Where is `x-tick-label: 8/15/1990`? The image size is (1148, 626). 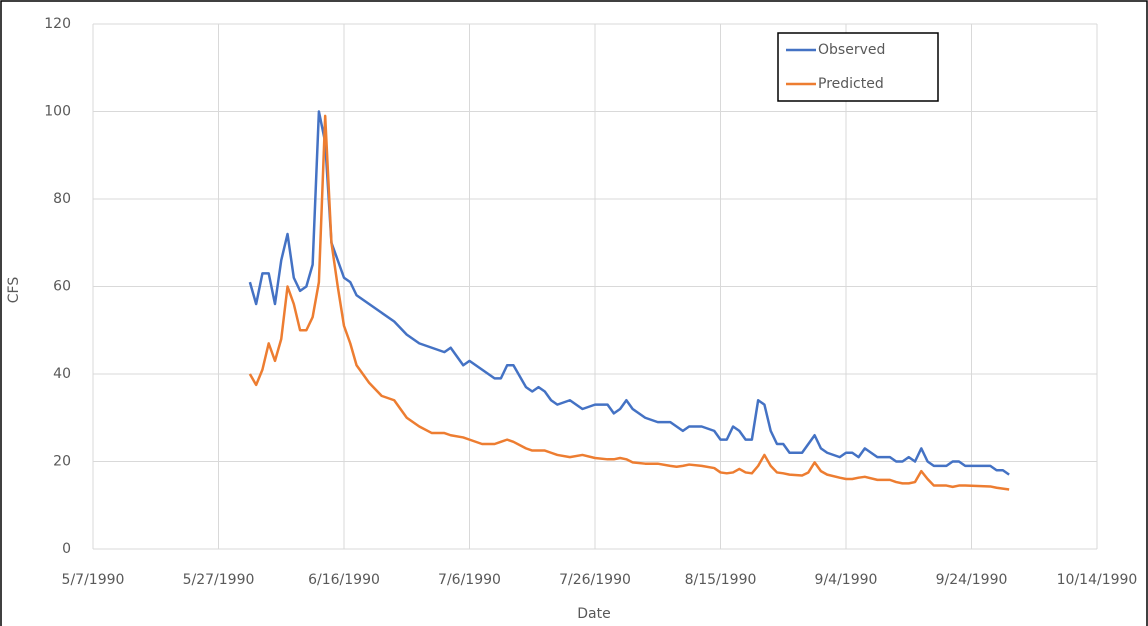
x-tick-label: 8/15/1990 is located at coordinates (721, 580).